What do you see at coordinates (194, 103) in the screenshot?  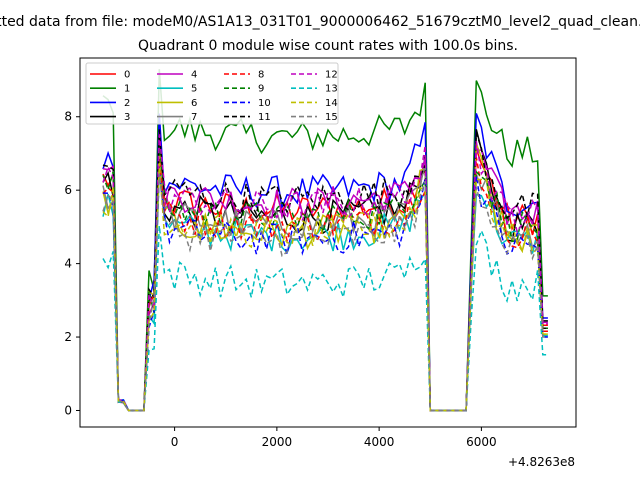 I see `legend-label-6: 6` at bounding box center [194, 103].